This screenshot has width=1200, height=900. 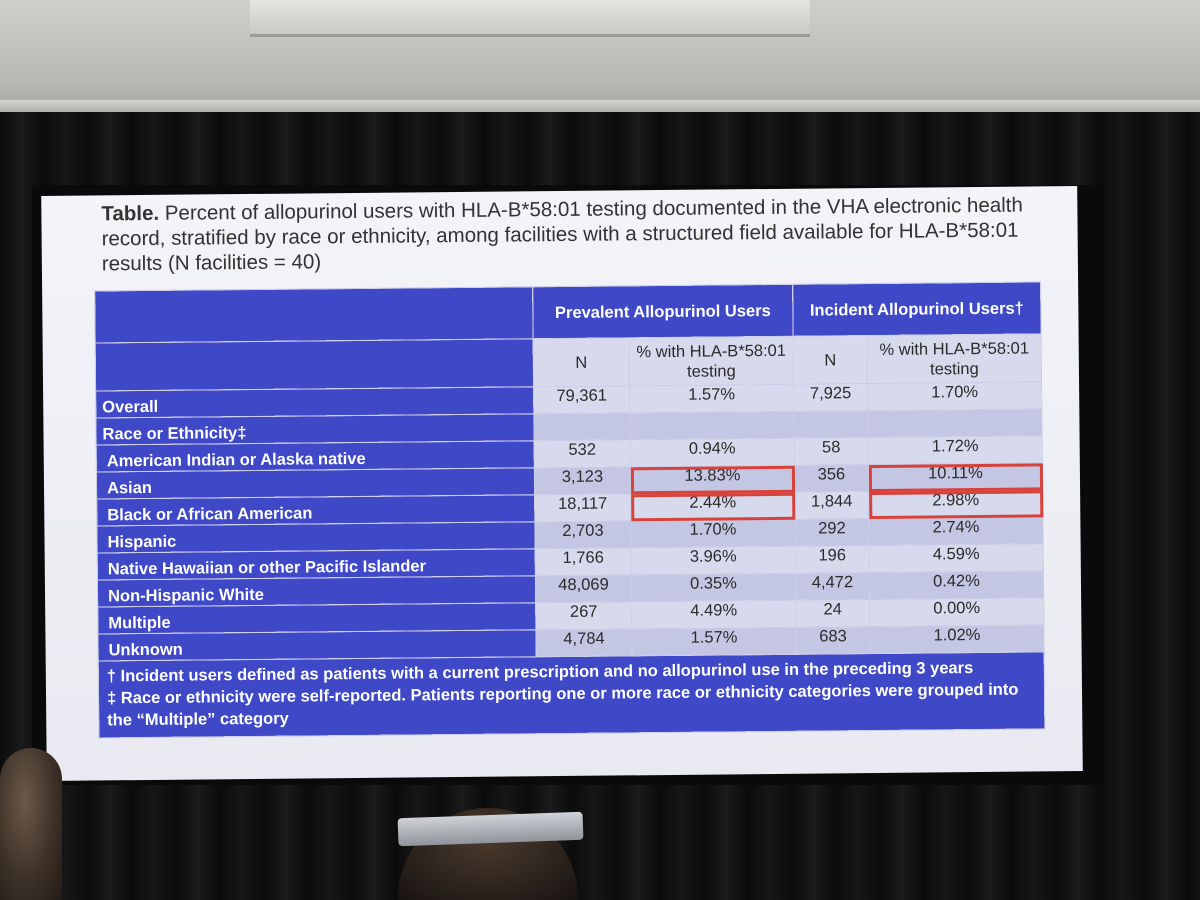 What do you see at coordinates (582, 453) in the screenshot?
I see `cell-n-prevalent: 532` at bounding box center [582, 453].